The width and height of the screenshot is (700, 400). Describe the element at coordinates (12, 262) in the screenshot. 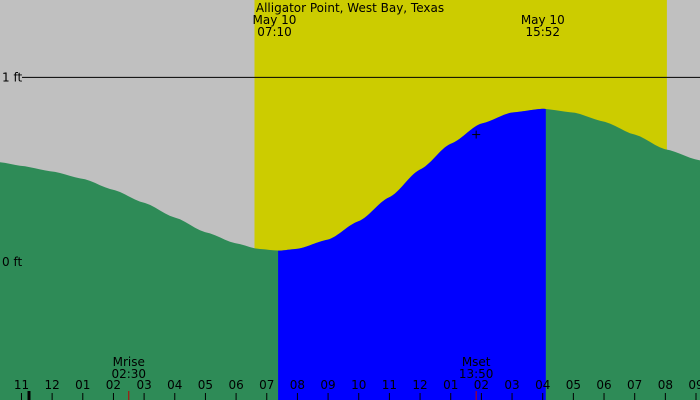

I see `y-tick-label: 0 ft` at that location.